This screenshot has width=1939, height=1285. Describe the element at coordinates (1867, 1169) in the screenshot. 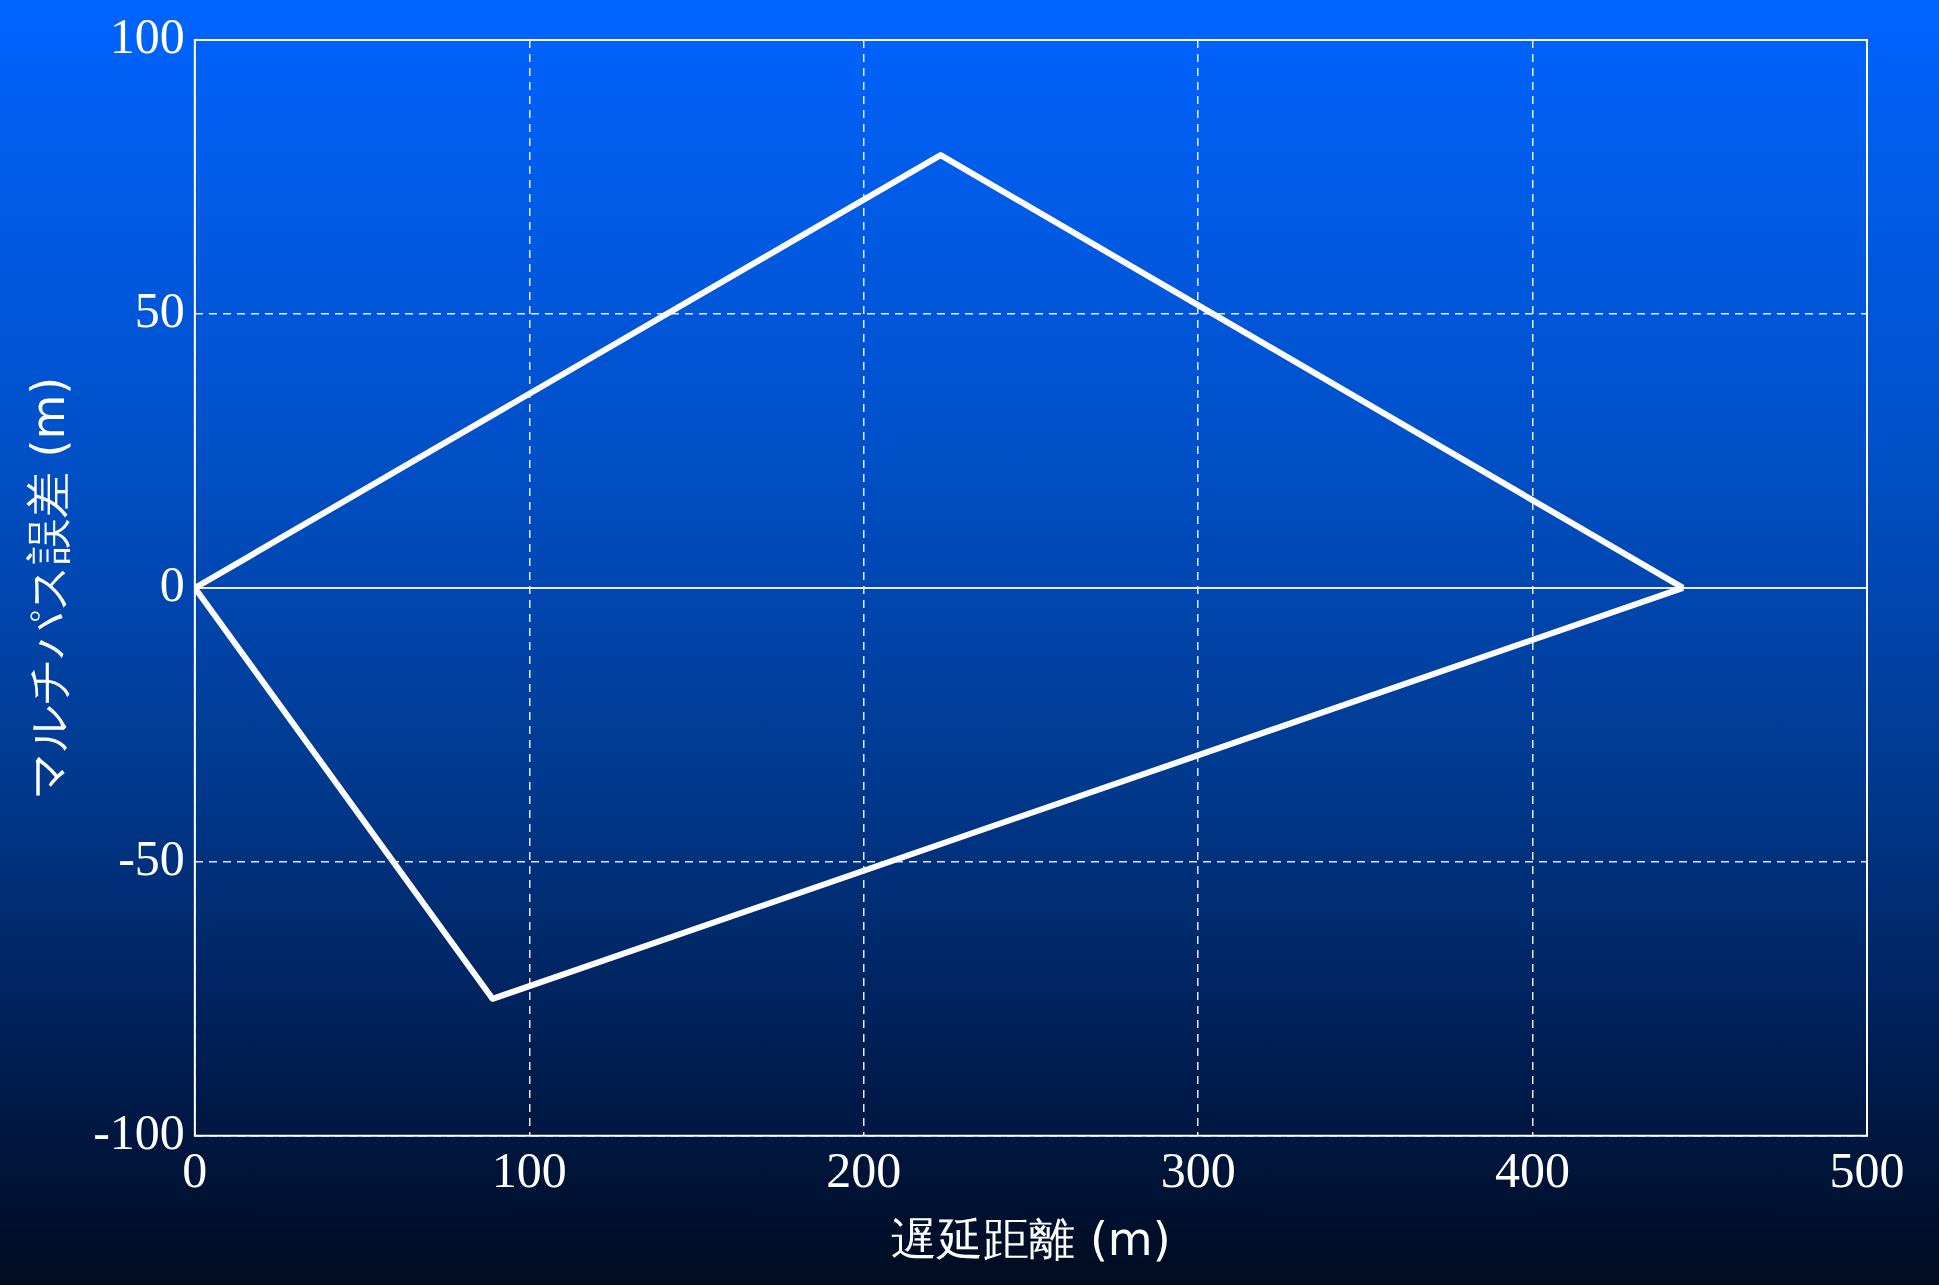

I see `x-tick-label: 500` at that location.